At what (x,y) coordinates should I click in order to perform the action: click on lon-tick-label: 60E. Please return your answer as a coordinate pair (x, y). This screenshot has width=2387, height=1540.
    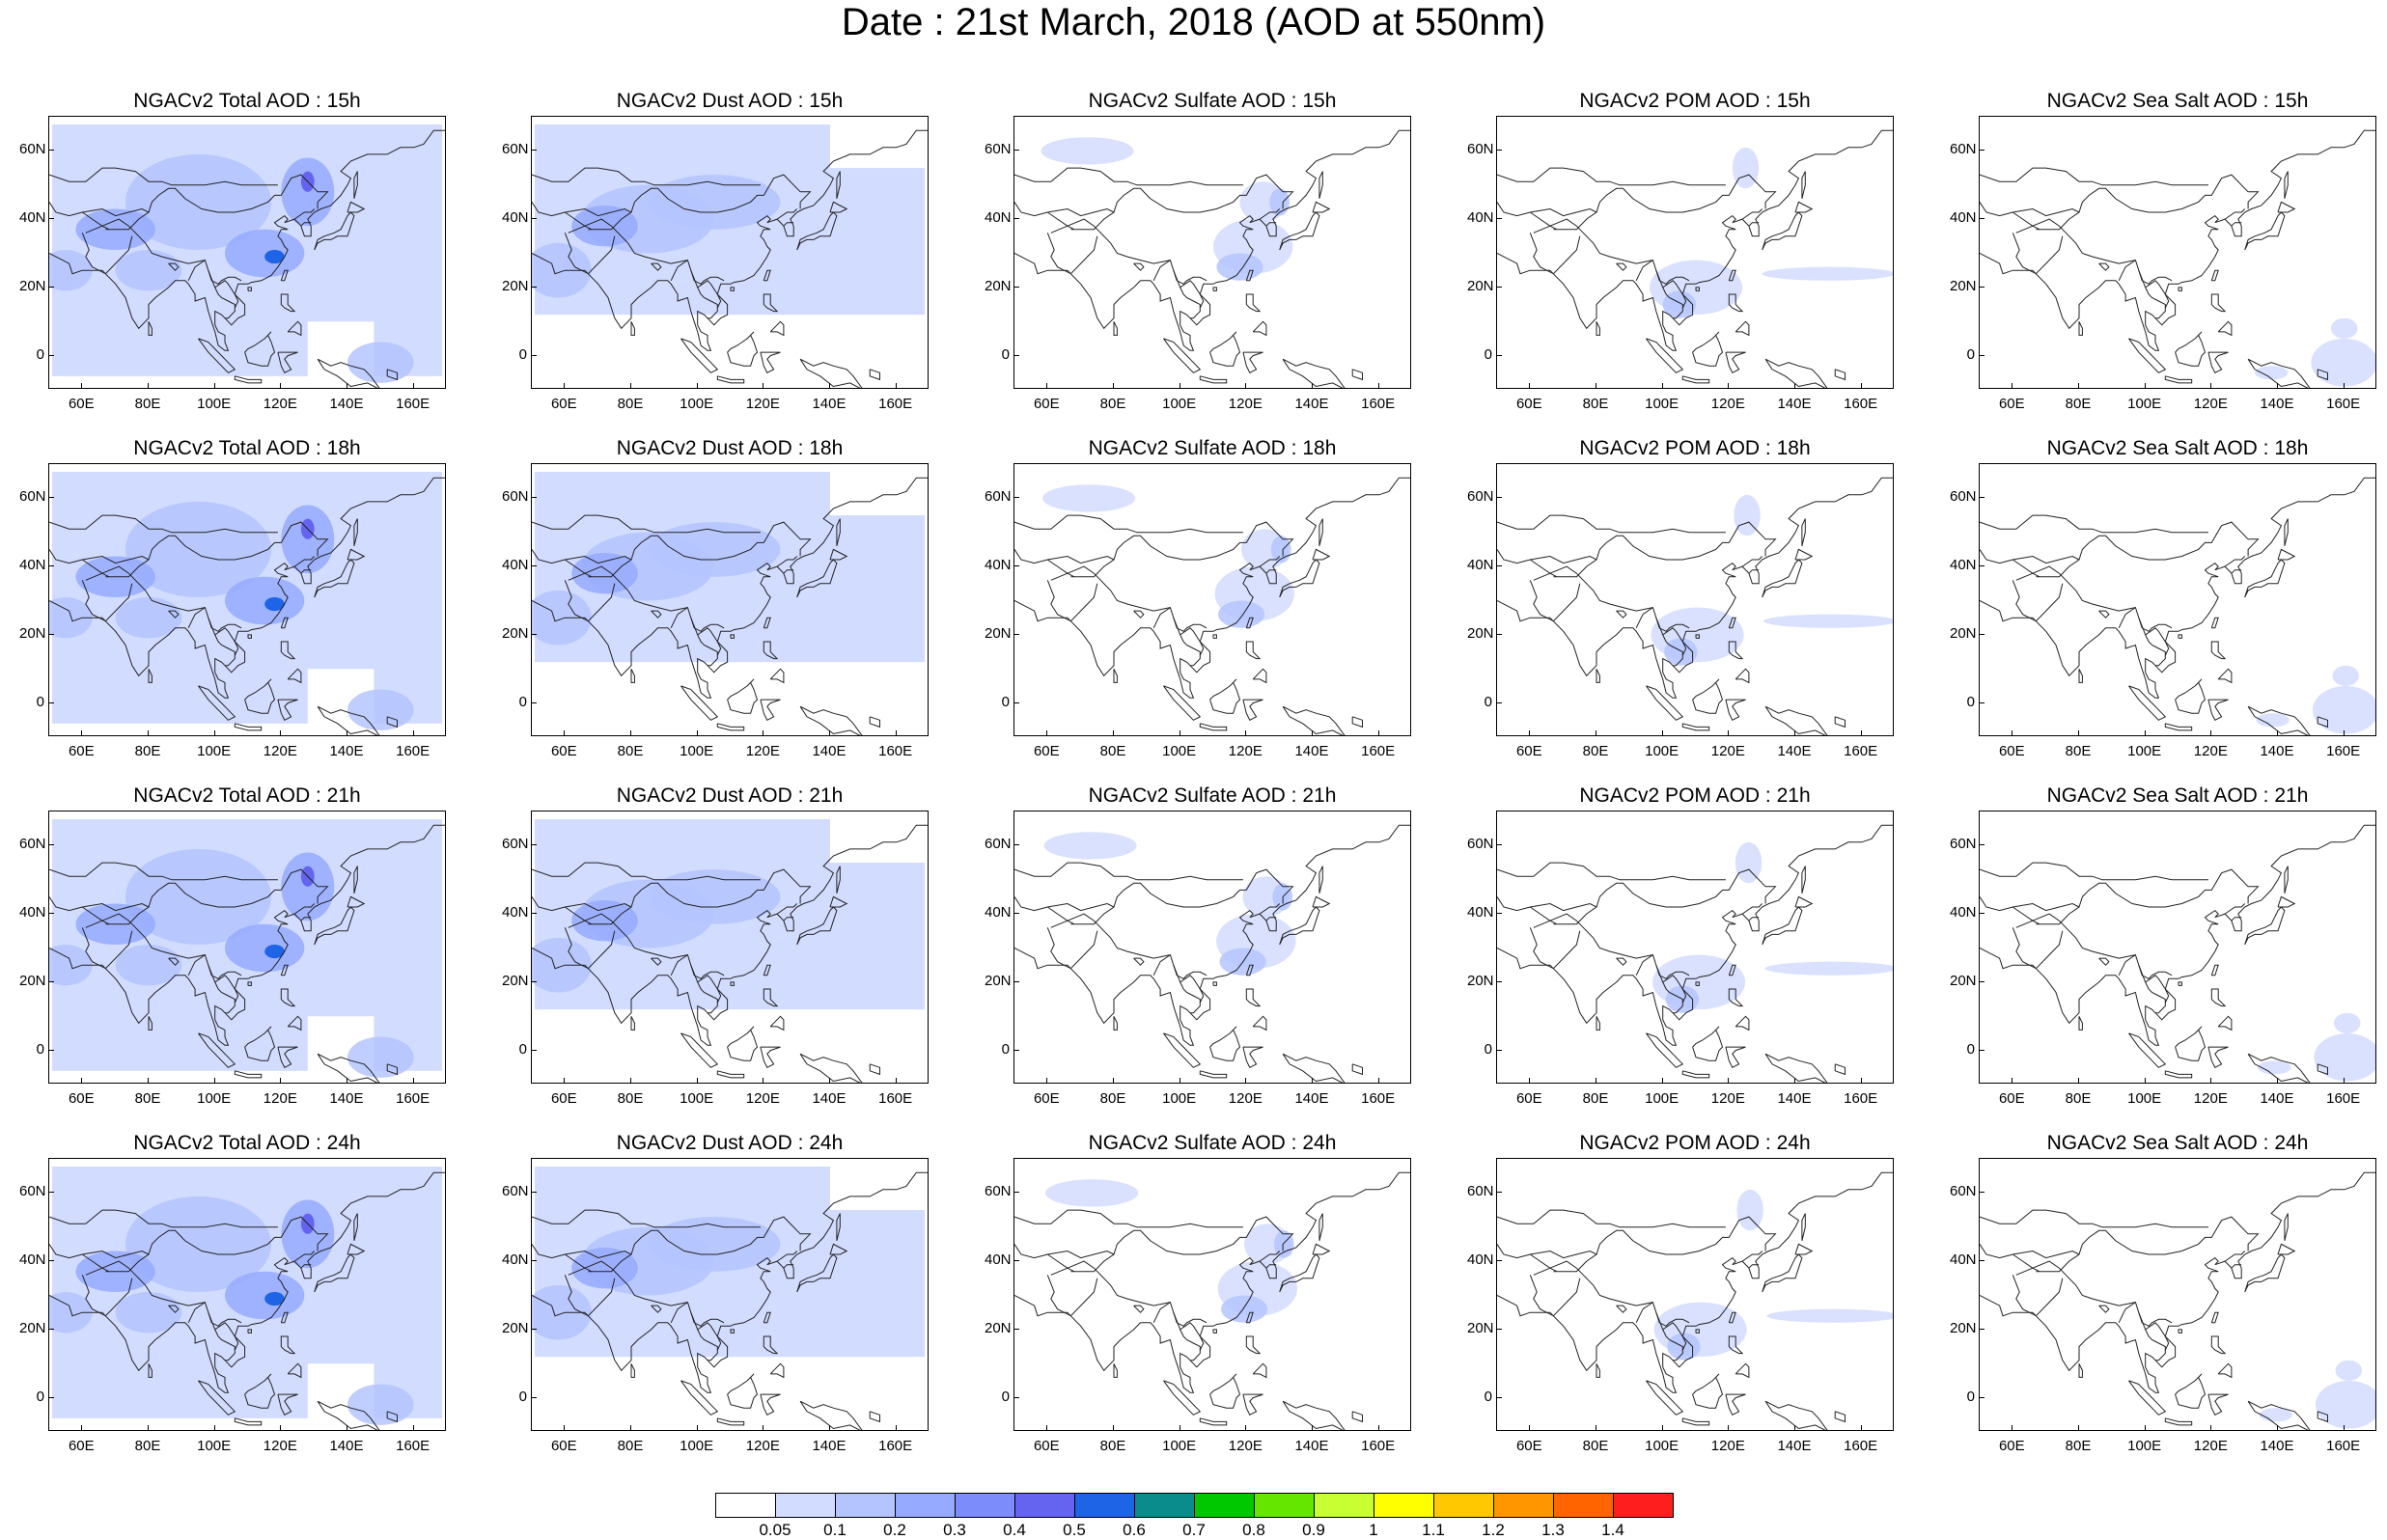
    Looking at the image, I should click on (563, 404).